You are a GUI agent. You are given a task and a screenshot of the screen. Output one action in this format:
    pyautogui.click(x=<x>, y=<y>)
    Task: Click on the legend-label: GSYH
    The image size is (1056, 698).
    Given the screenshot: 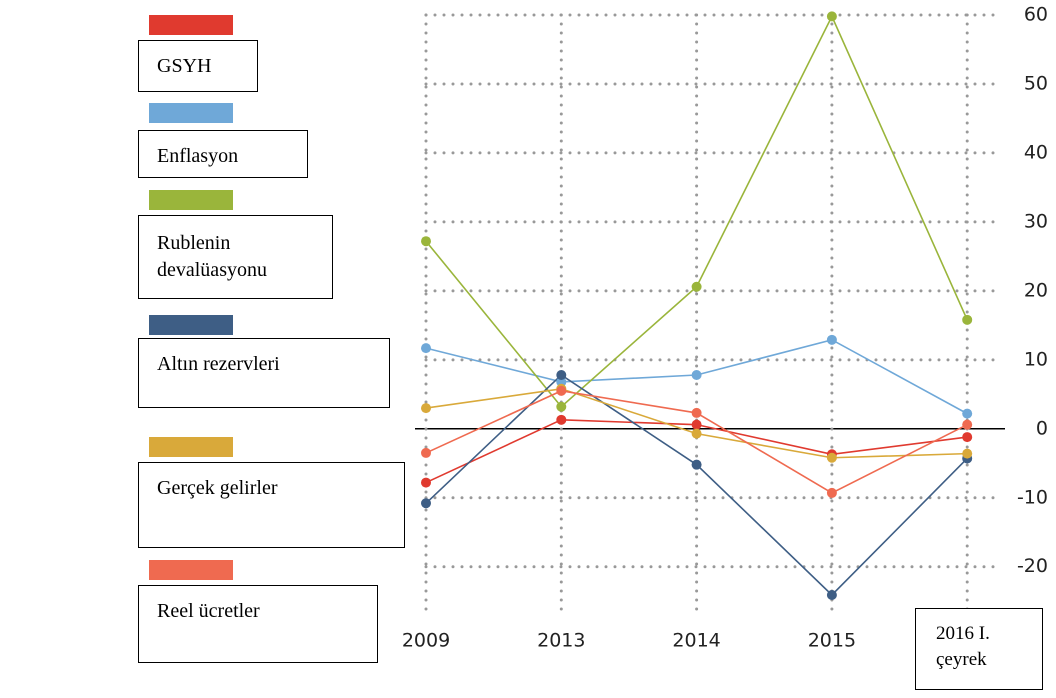 What is the action you would take?
    pyautogui.click(x=198, y=66)
    